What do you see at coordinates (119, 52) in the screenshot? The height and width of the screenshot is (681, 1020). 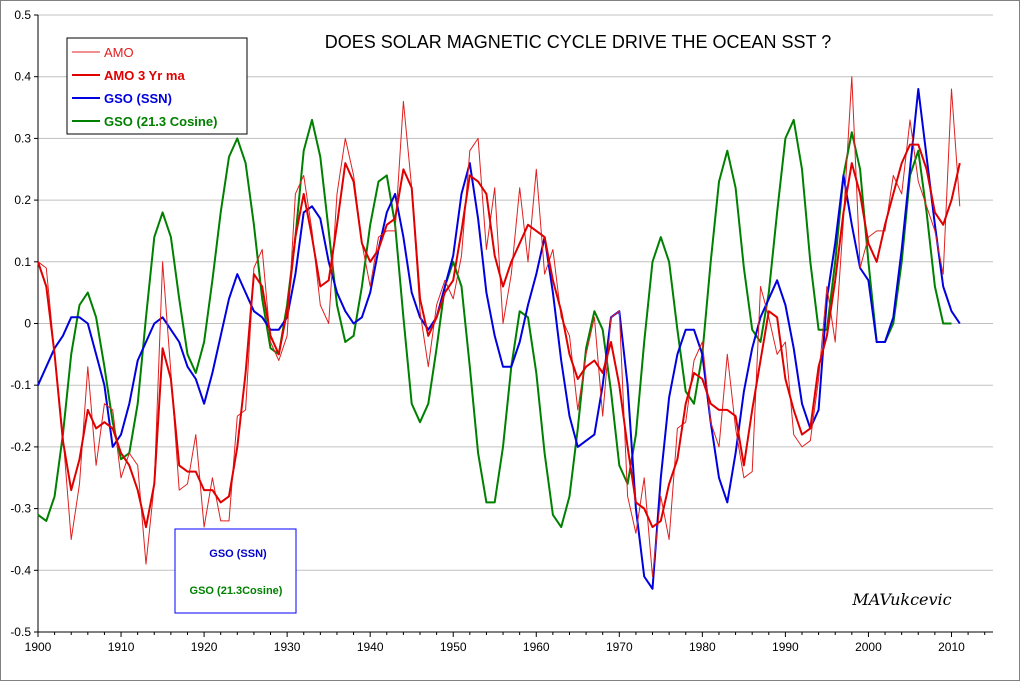 I see `legend-label: AMO` at bounding box center [119, 52].